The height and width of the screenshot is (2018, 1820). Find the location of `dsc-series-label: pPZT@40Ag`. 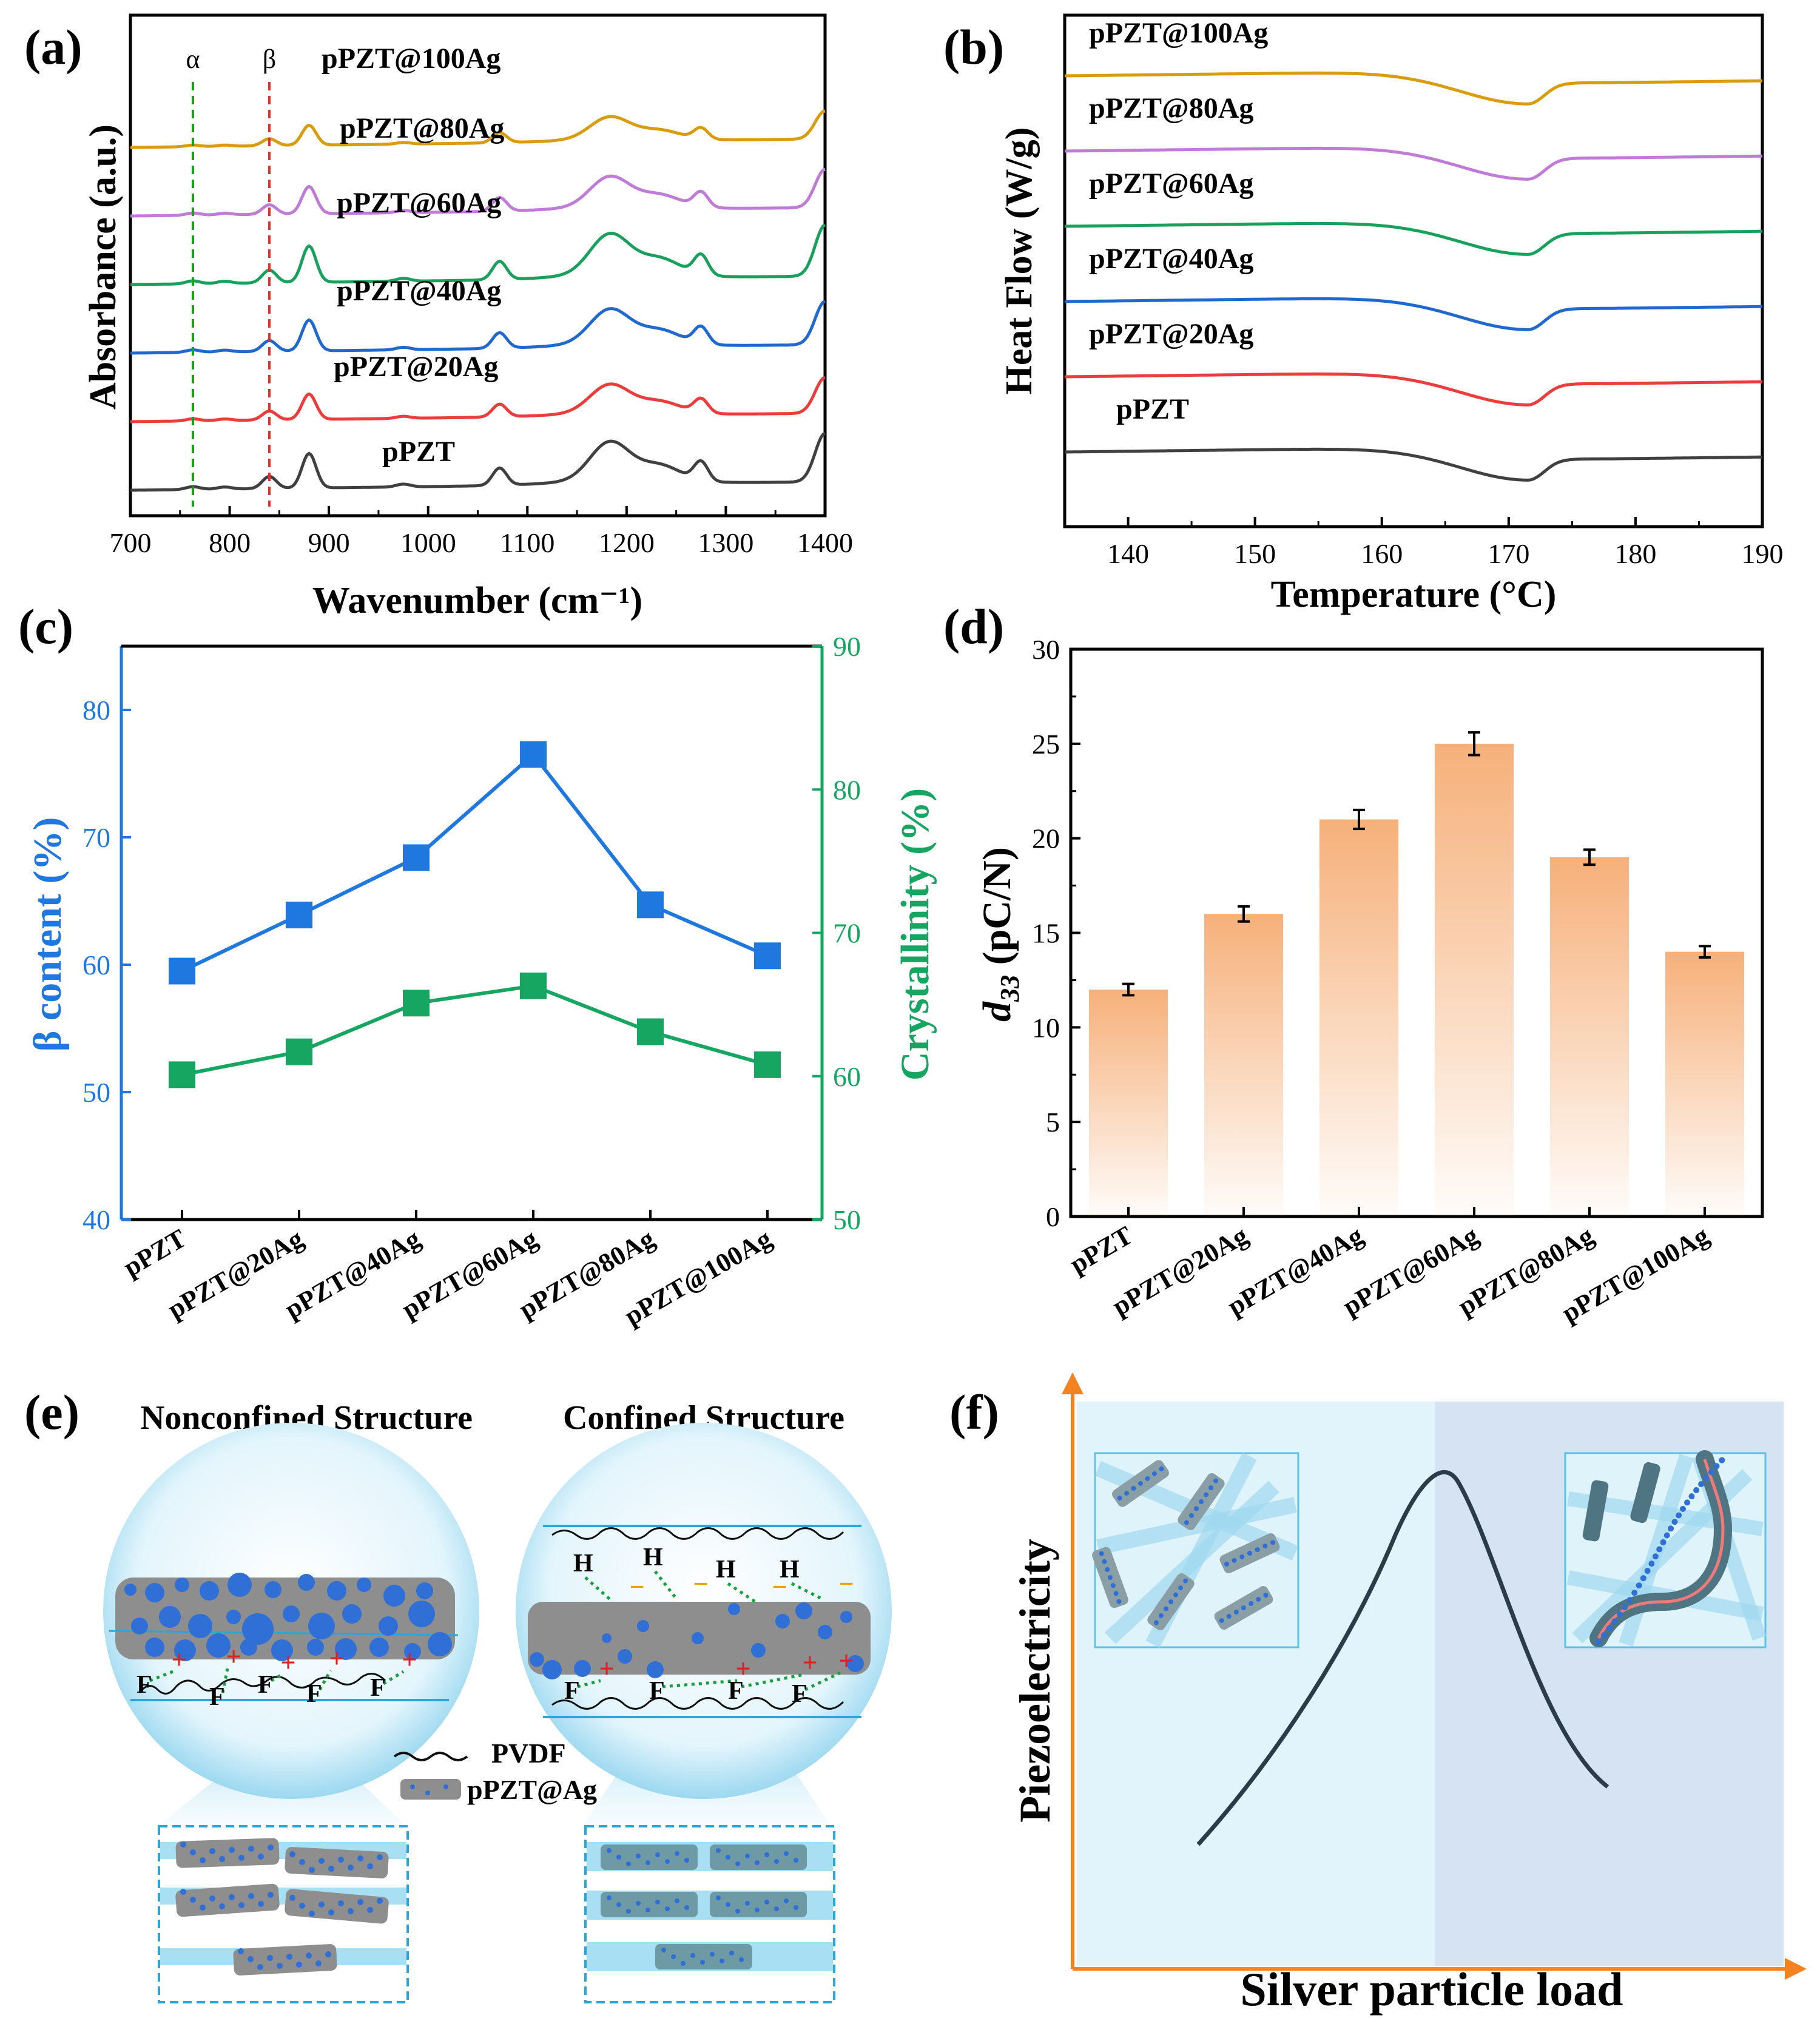

dsc-series-label: pPZT@40Ag is located at coordinates (1171, 259).